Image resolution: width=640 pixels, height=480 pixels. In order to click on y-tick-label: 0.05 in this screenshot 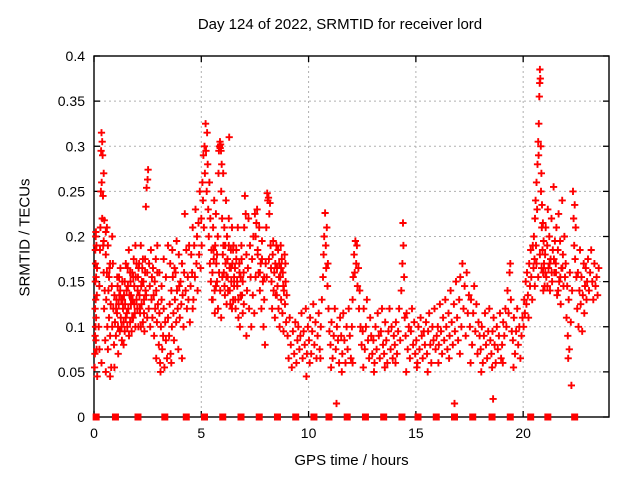, I will do `click(71, 372)`.